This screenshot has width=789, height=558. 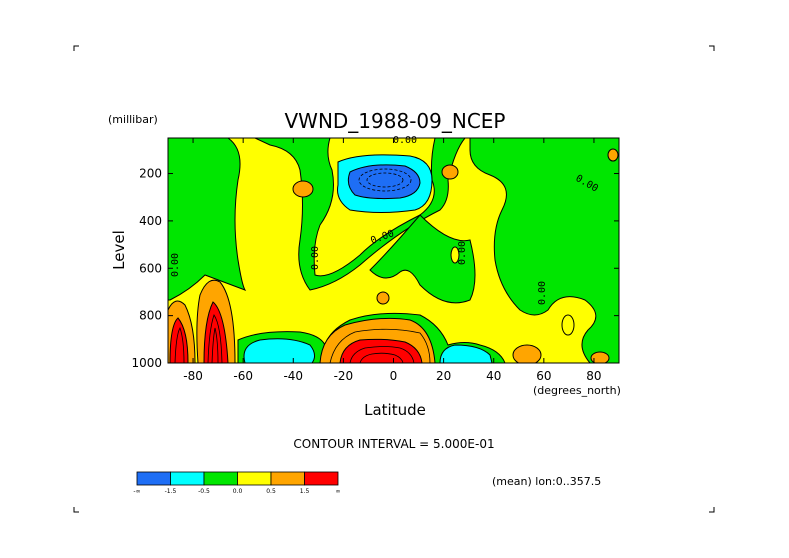 What do you see at coordinates (344, 376) in the screenshot?
I see `x-tick-label: -20` at bounding box center [344, 376].